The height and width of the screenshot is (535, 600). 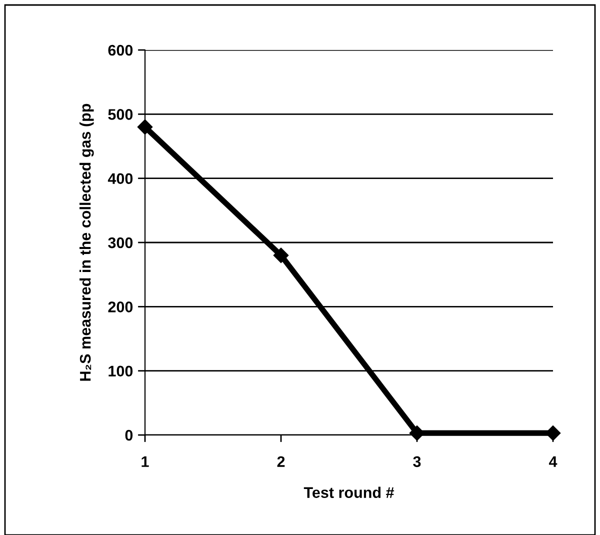 I want to click on y-tick-label: 600, so click(x=120, y=50).